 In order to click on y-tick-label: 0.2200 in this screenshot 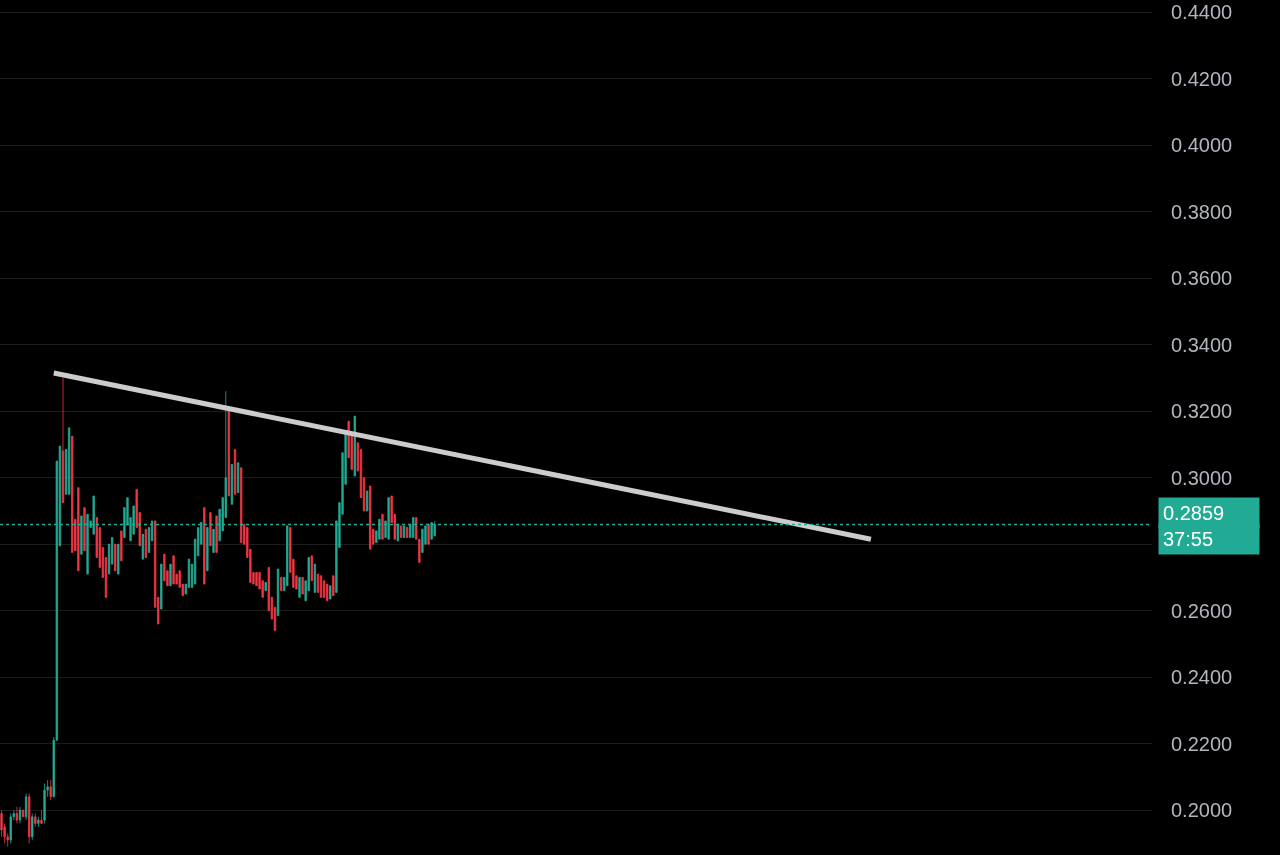, I will do `click(1202, 743)`.